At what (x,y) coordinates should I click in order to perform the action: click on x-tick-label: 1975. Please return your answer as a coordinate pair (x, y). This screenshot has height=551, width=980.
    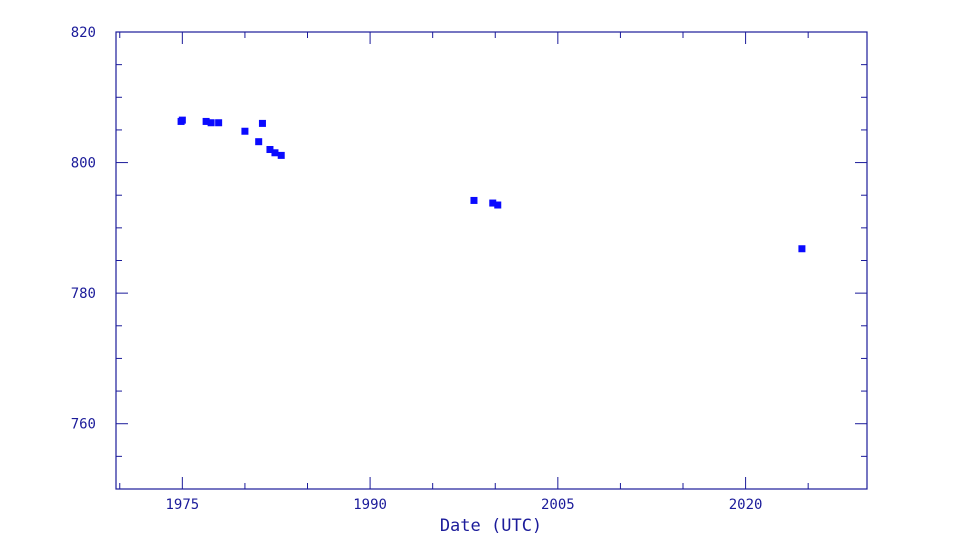
    Looking at the image, I should click on (182, 505).